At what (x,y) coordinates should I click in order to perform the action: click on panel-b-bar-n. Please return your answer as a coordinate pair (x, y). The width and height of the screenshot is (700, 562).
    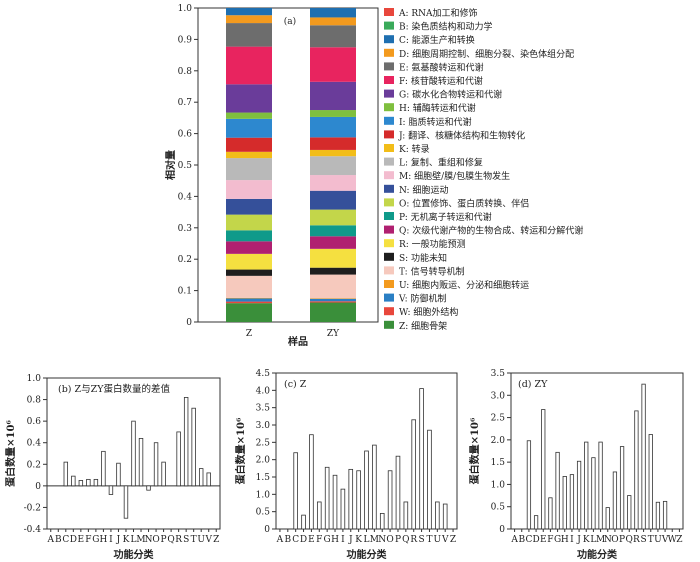
    Looking at the image, I should click on (148, 488).